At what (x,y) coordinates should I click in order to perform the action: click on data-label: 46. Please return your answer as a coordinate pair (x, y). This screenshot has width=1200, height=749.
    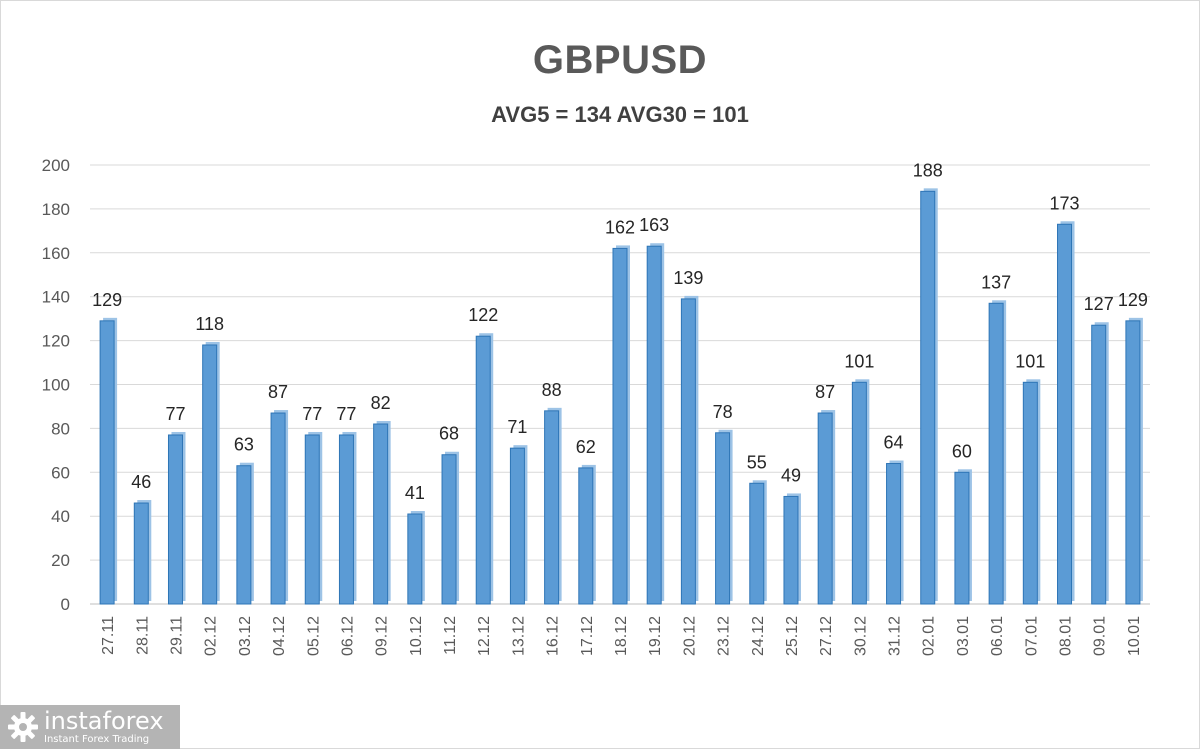
    Looking at the image, I should click on (141, 482).